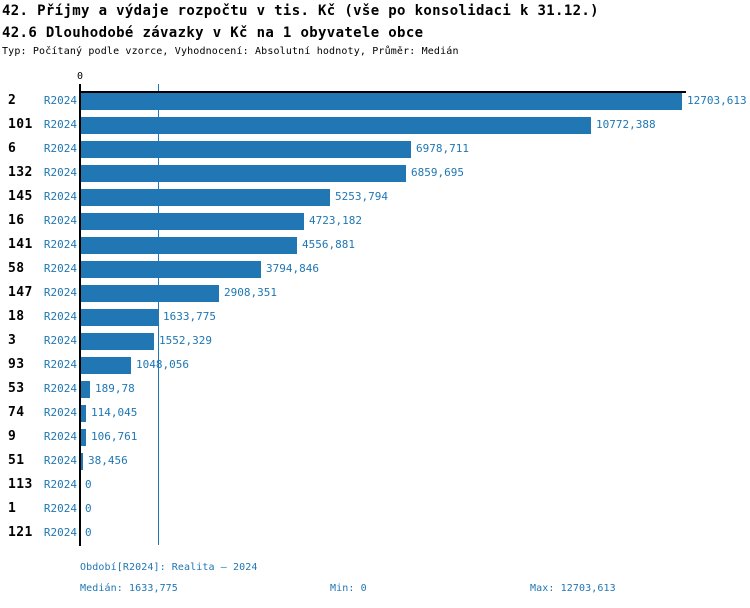 The height and width of the screenshot is (608, 750). Describe the element at coordinates (12, 148) in the screenshot. I see `row-category-label: 6` at that location.